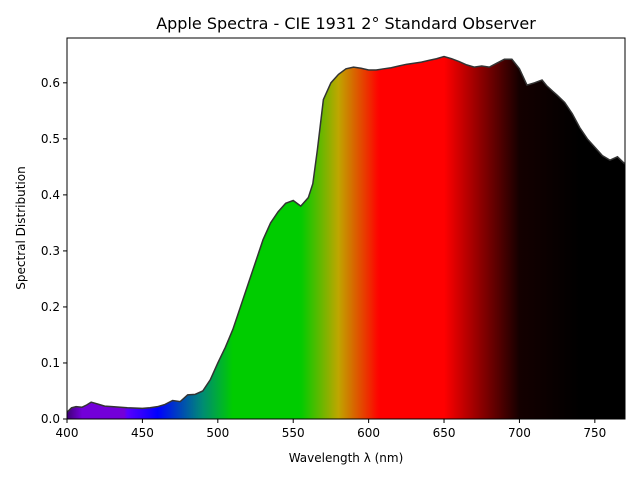  I want to click on x-axis-label: Wavelength λ (nm), so click(346, 458).